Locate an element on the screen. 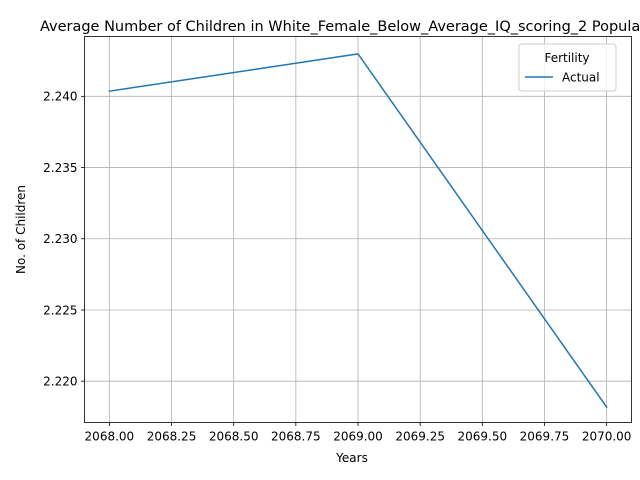 This screenshot has height=480, width=640. legend: Fertility Actual is located at coordinates (567, 67).